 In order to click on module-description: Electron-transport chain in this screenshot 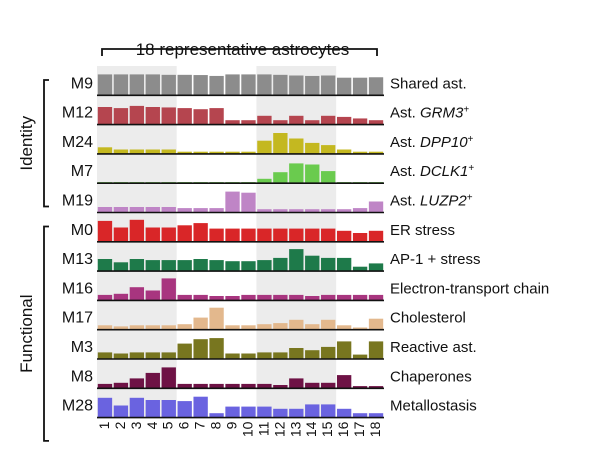, I will do `click(469, 288)`.